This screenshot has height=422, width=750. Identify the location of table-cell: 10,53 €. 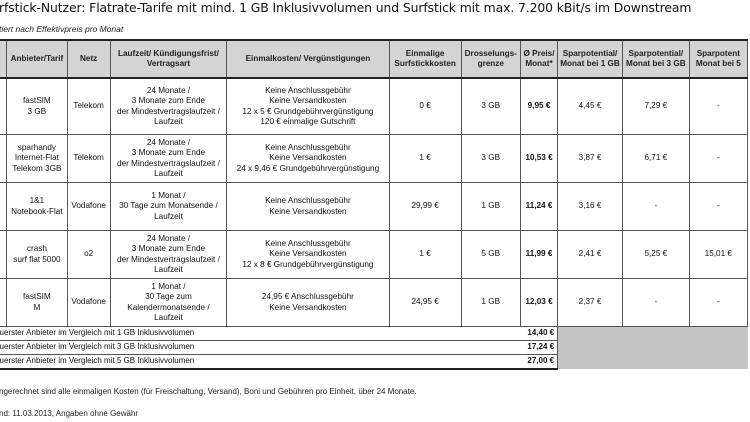
(539, 158).